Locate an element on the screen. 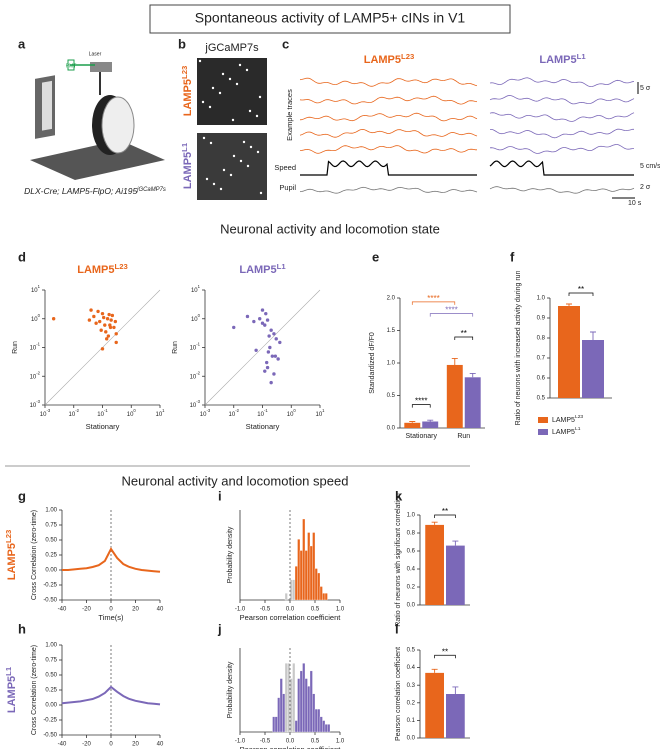  y-tick-label: 0.5 is located at coordinates (541, 399).